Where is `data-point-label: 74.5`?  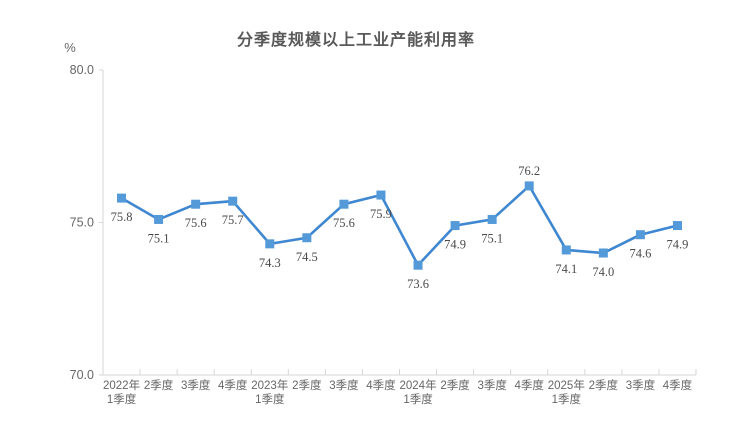
data-point-label: 74.5 is located at coordinates (307, 257).